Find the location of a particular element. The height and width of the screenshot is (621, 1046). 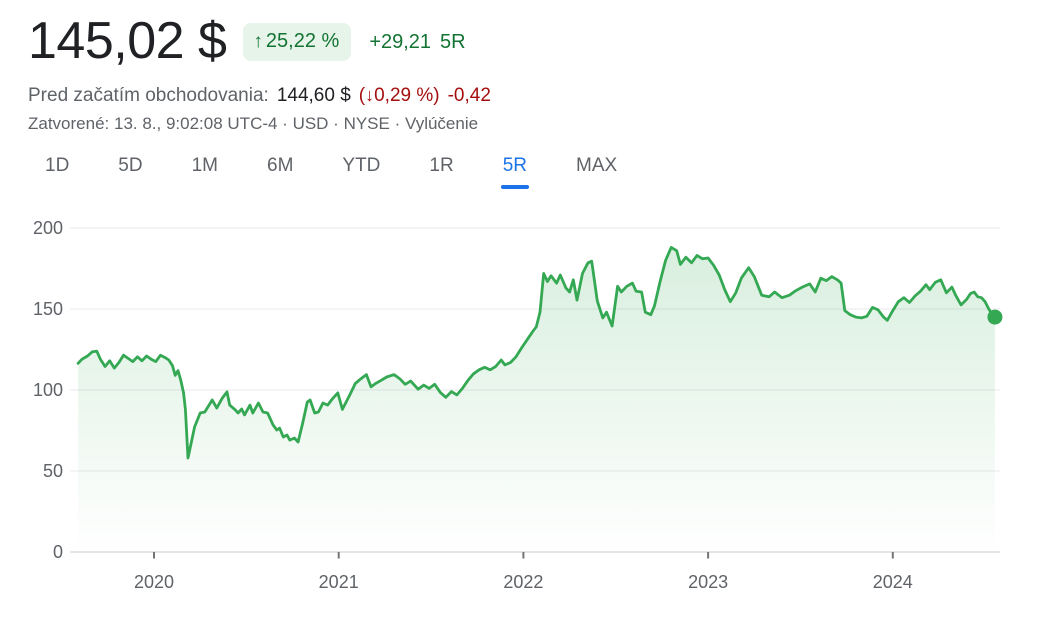

x-axis-labels: 2020 2021 2022 2023 2024 is located at coordinates (523, 582).